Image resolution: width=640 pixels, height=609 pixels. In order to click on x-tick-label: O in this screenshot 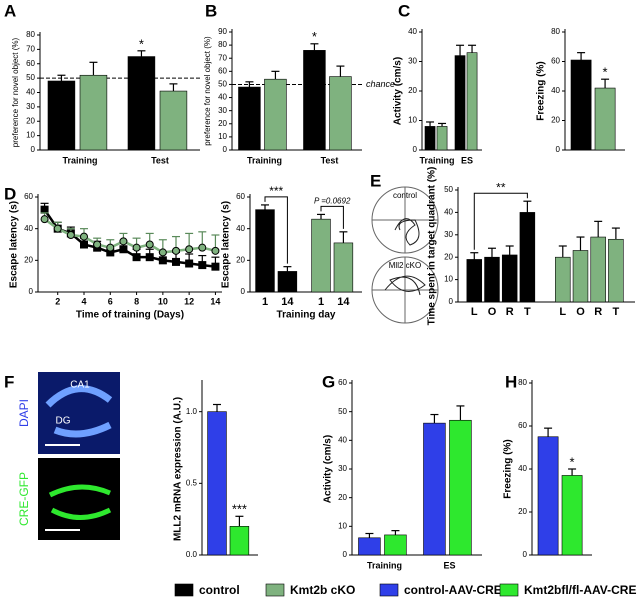, I will do `click(492, 312)`.